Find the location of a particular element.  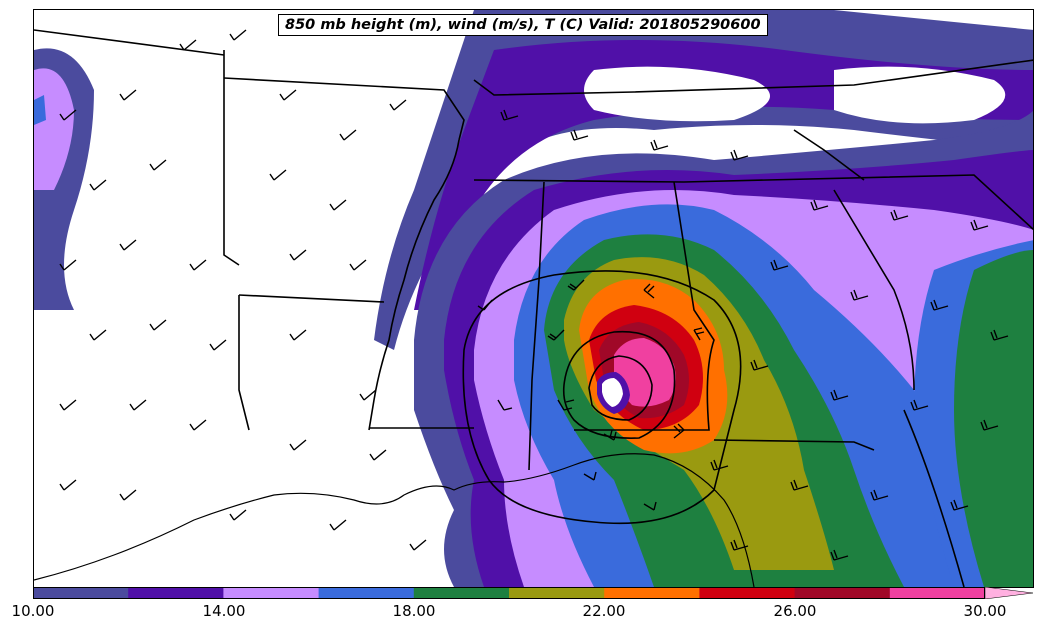

colorbar is located at coordinates (533, 593).